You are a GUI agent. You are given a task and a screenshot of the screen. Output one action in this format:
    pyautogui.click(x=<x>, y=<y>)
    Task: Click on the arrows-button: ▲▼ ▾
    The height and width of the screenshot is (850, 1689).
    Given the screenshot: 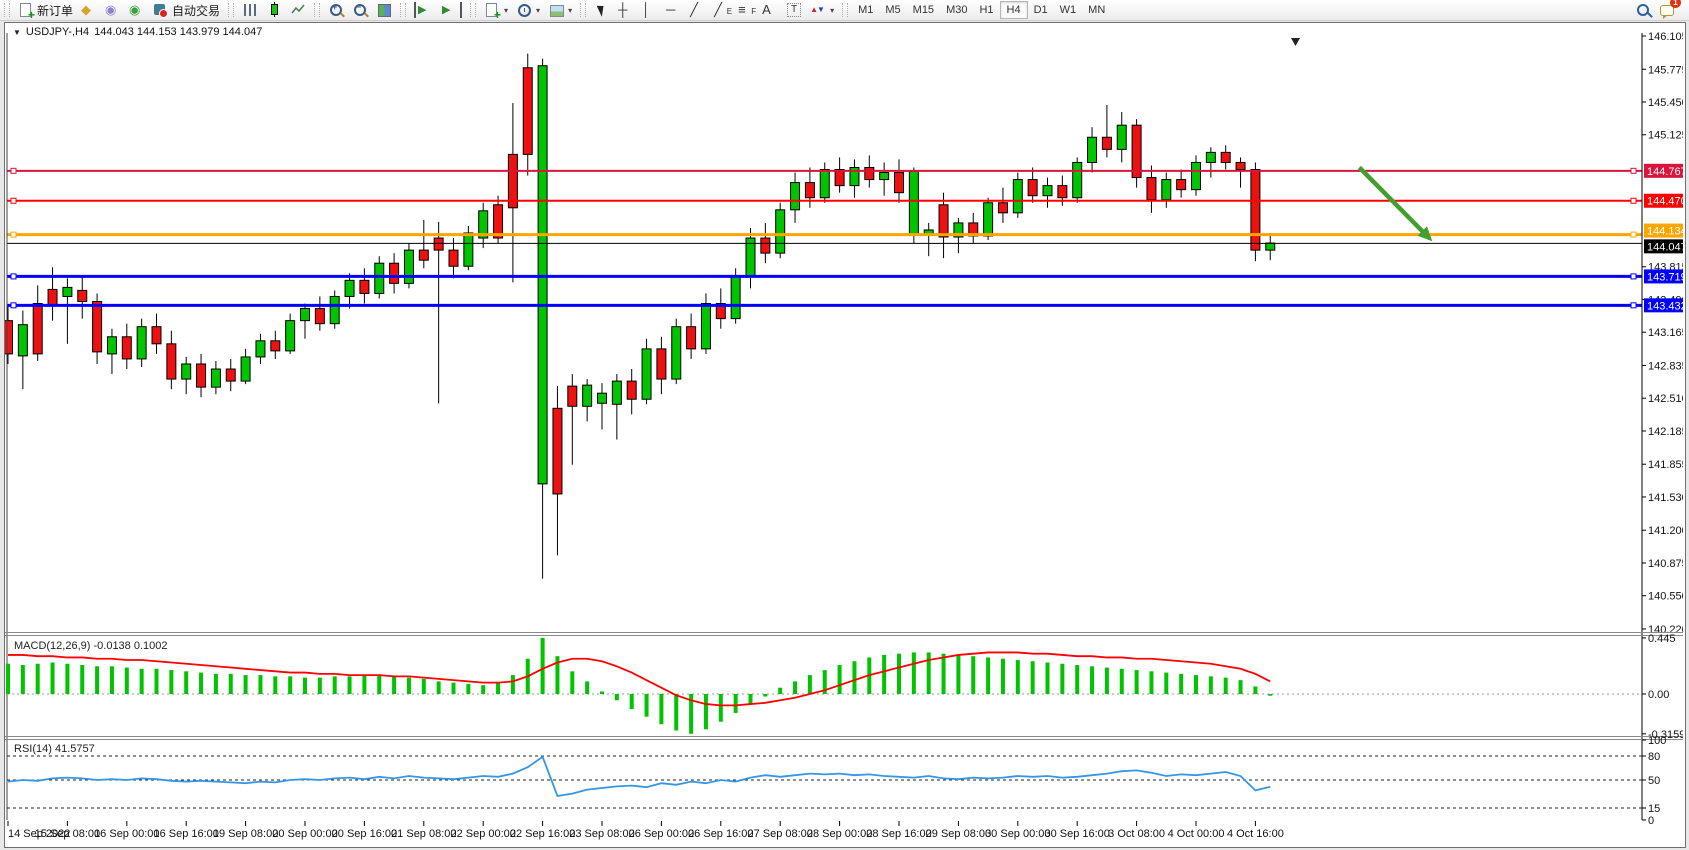 What is the action you would take?
    pyautogui.click(x=822, y=10)
    